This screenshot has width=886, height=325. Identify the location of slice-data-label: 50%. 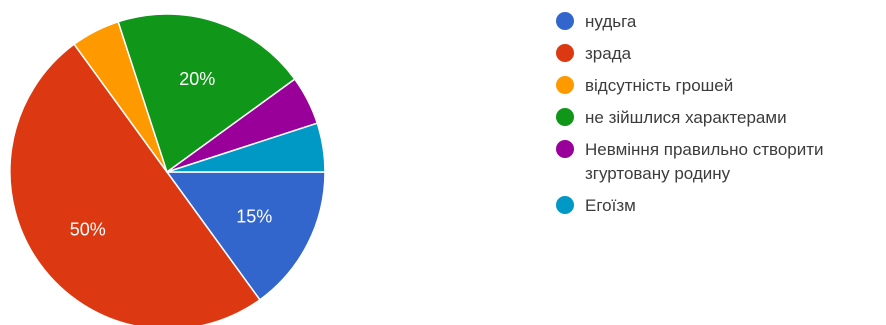
(88, 230).